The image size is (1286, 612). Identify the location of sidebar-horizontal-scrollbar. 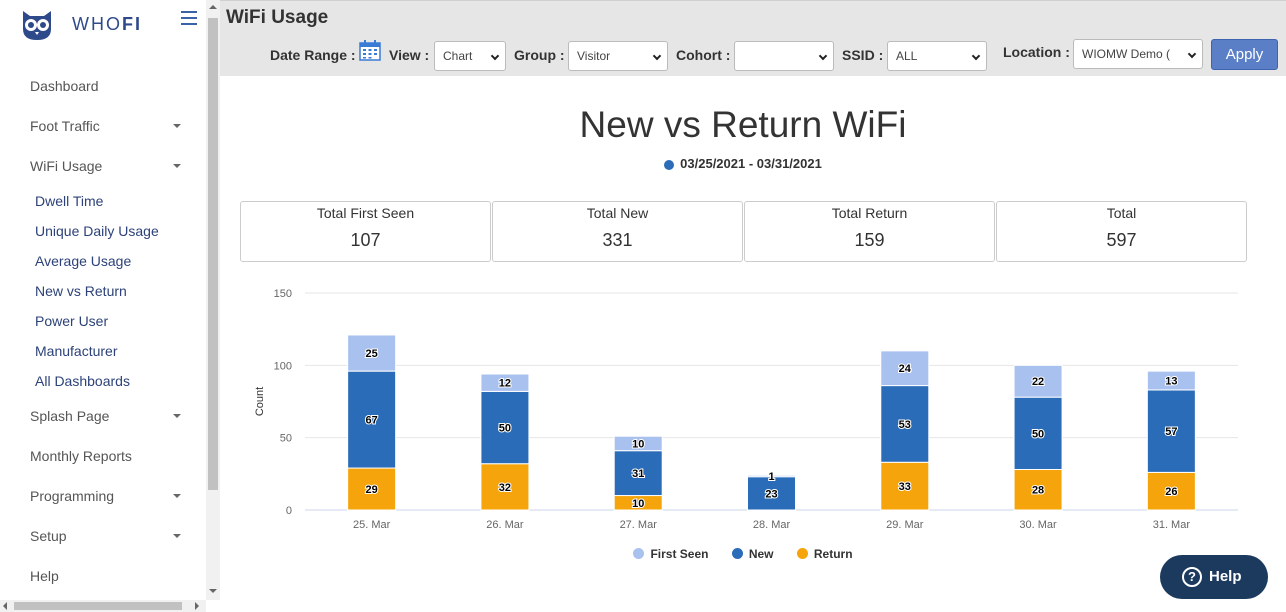
(103, 606).